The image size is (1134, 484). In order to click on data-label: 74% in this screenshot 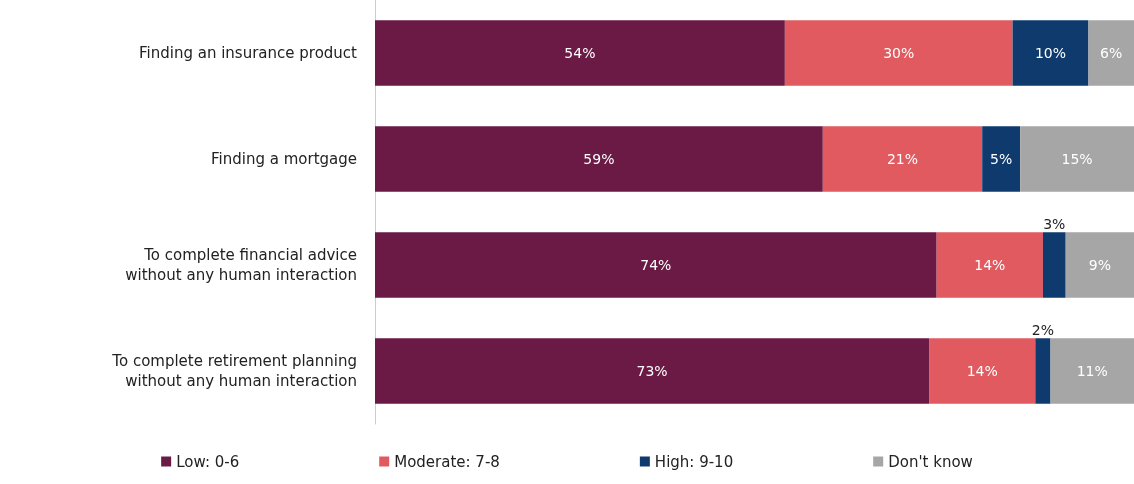, I will do `click(656, 265)`.